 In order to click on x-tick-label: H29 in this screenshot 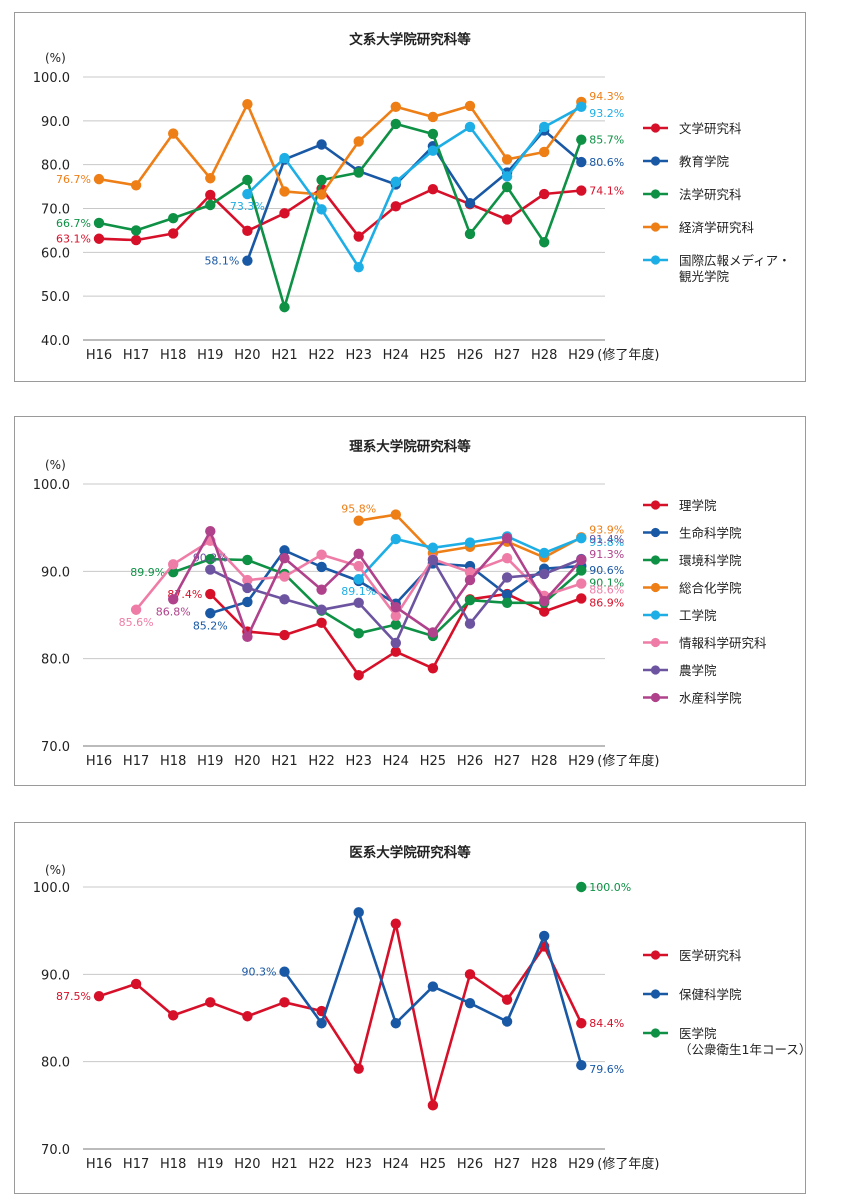, I will do `click(581, 761)`.